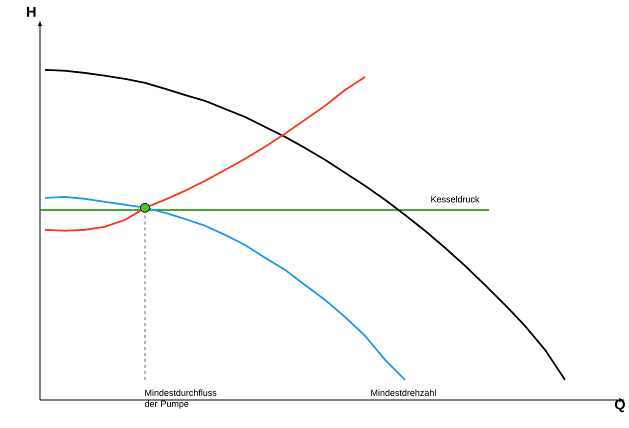 The image size is (629, 428). I want to click on text: Mindestdrehzahl, so click(403, 392).